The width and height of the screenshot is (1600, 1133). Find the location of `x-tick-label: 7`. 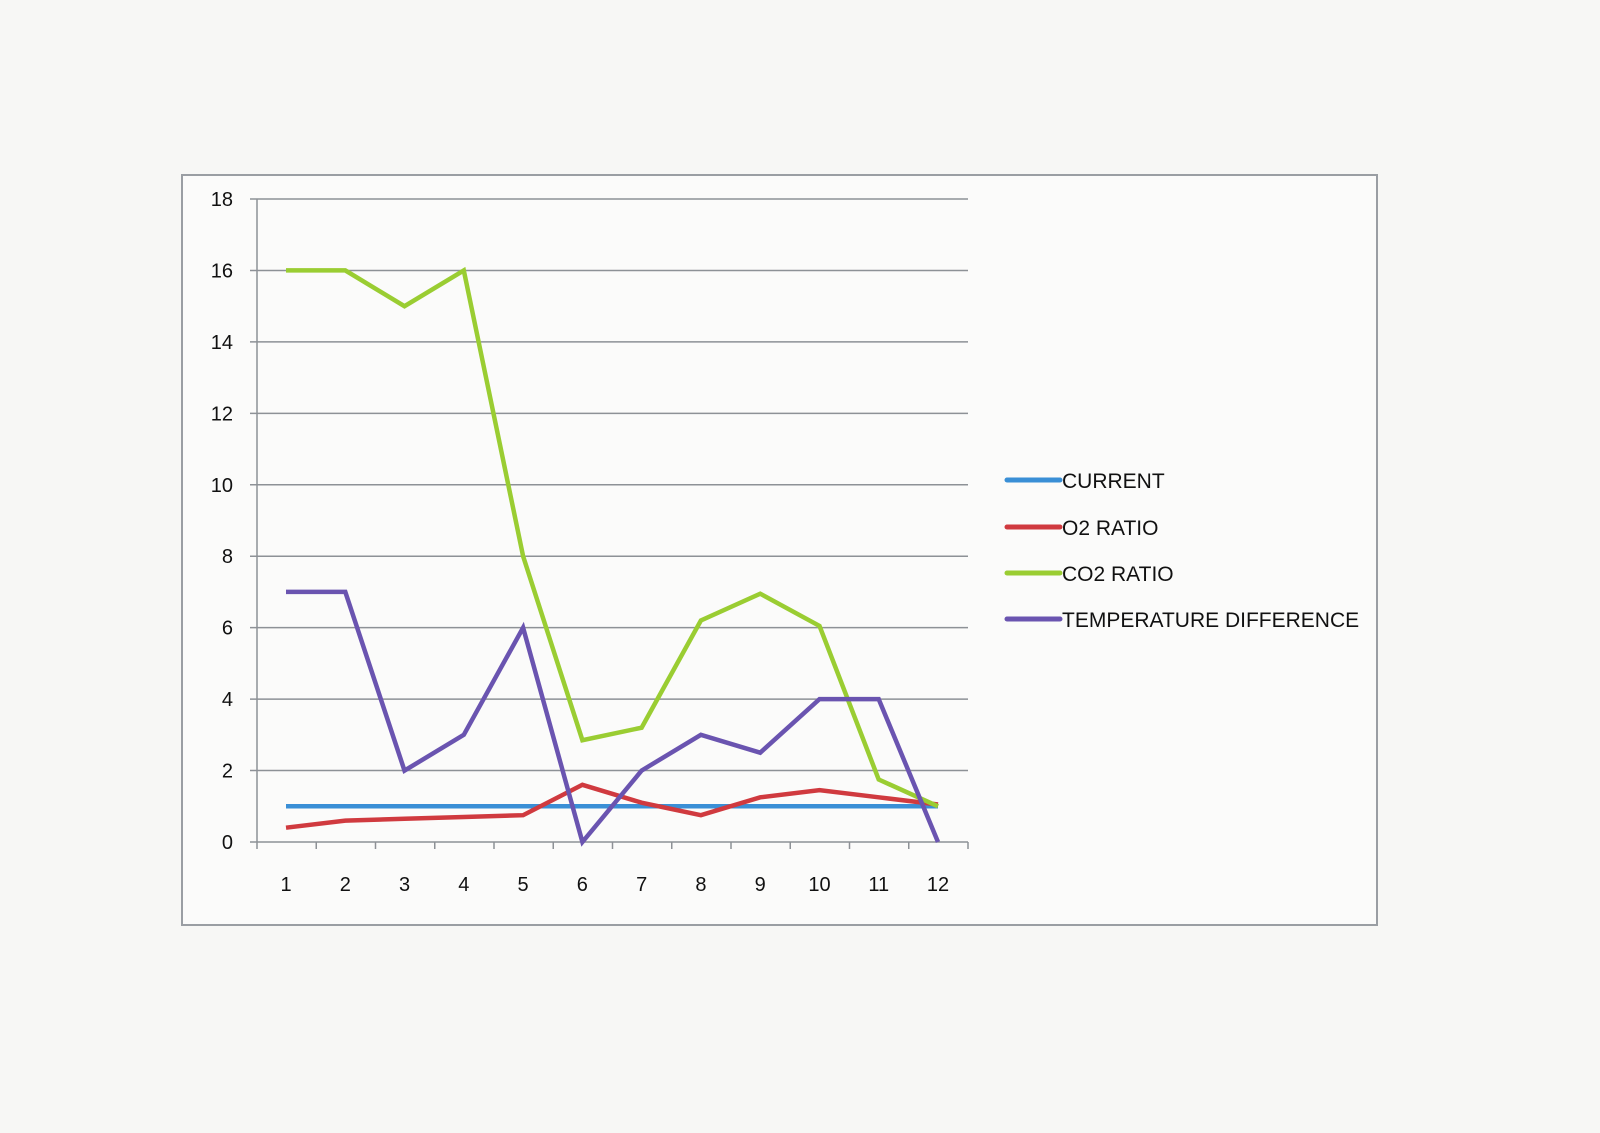

x-tick-label: 7 is located at coordinates (641, 885).